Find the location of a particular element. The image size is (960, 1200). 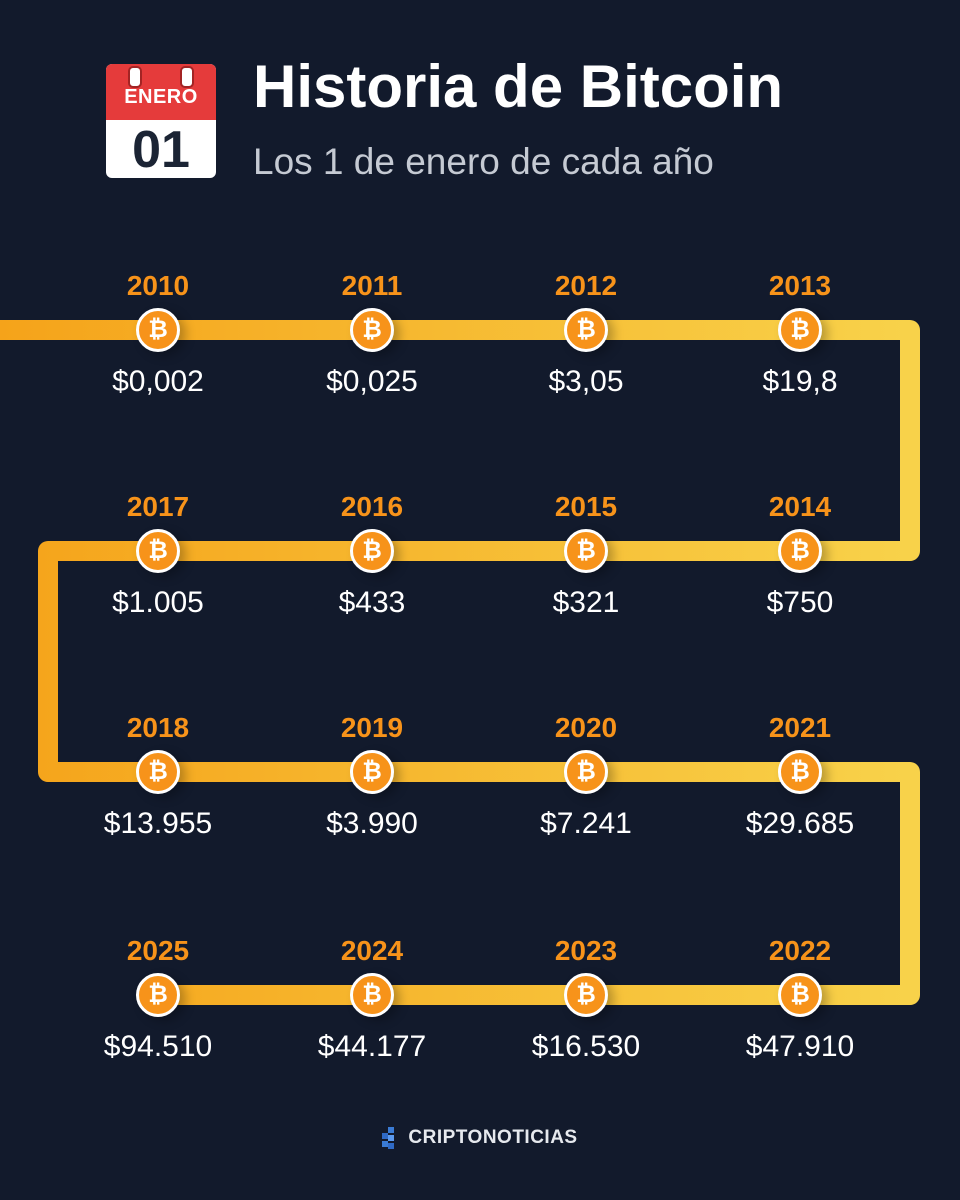

timeline-year: 2018 is located at coordinates (158, 727).